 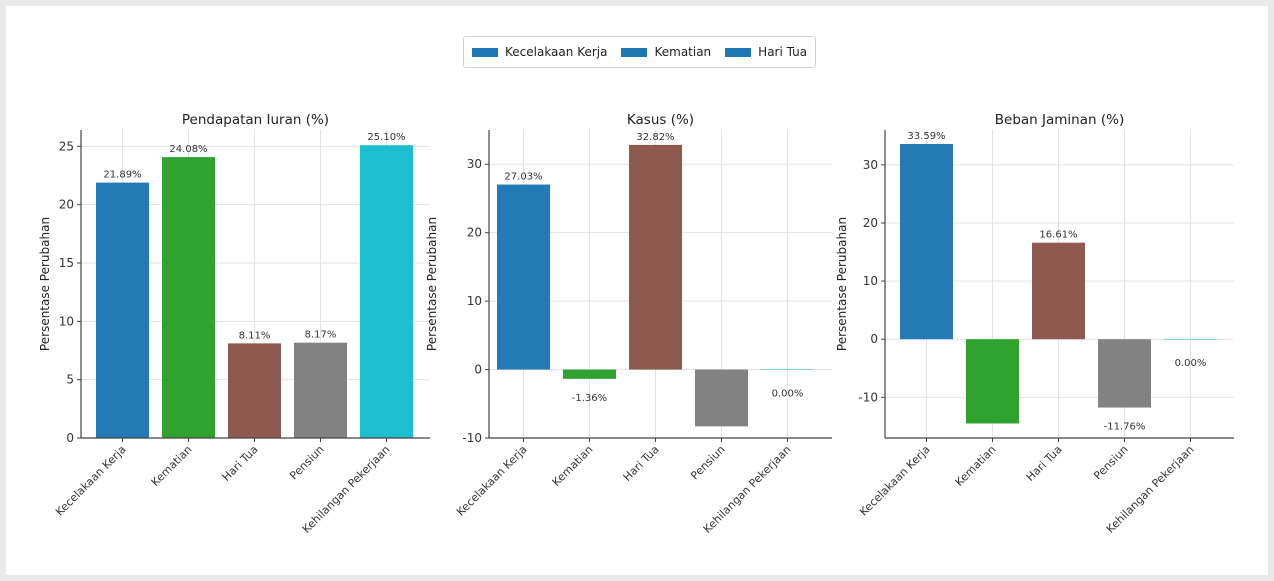 What do you see at coordinates (492, 481) in the screenshot?
I see `chart-2-xtick-label-0: Kecelakaan Kerja` at bounding box center [492, 481].